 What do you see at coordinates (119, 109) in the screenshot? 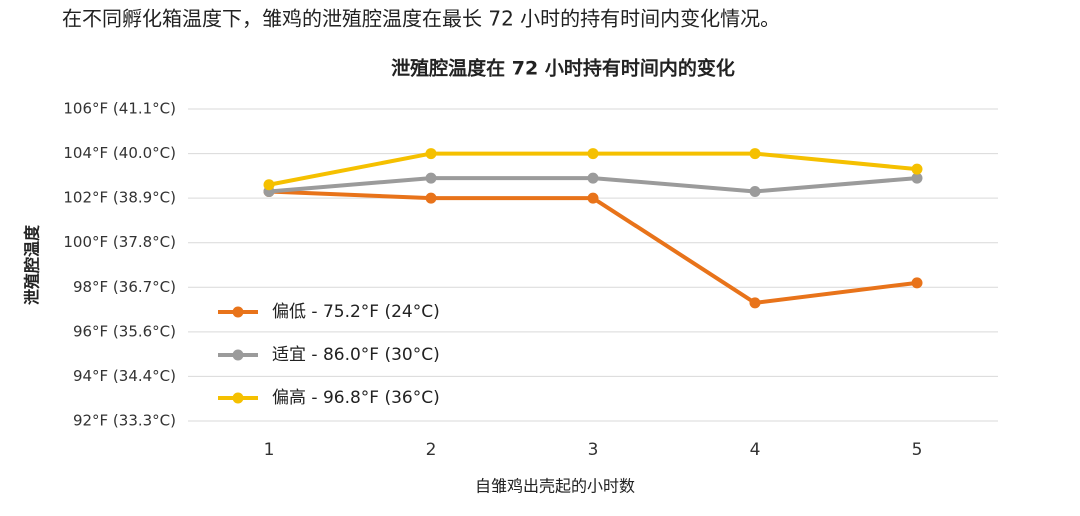
I see `y-tick-label: 106°F (41.1°C)` at bounding box center [119, 109].